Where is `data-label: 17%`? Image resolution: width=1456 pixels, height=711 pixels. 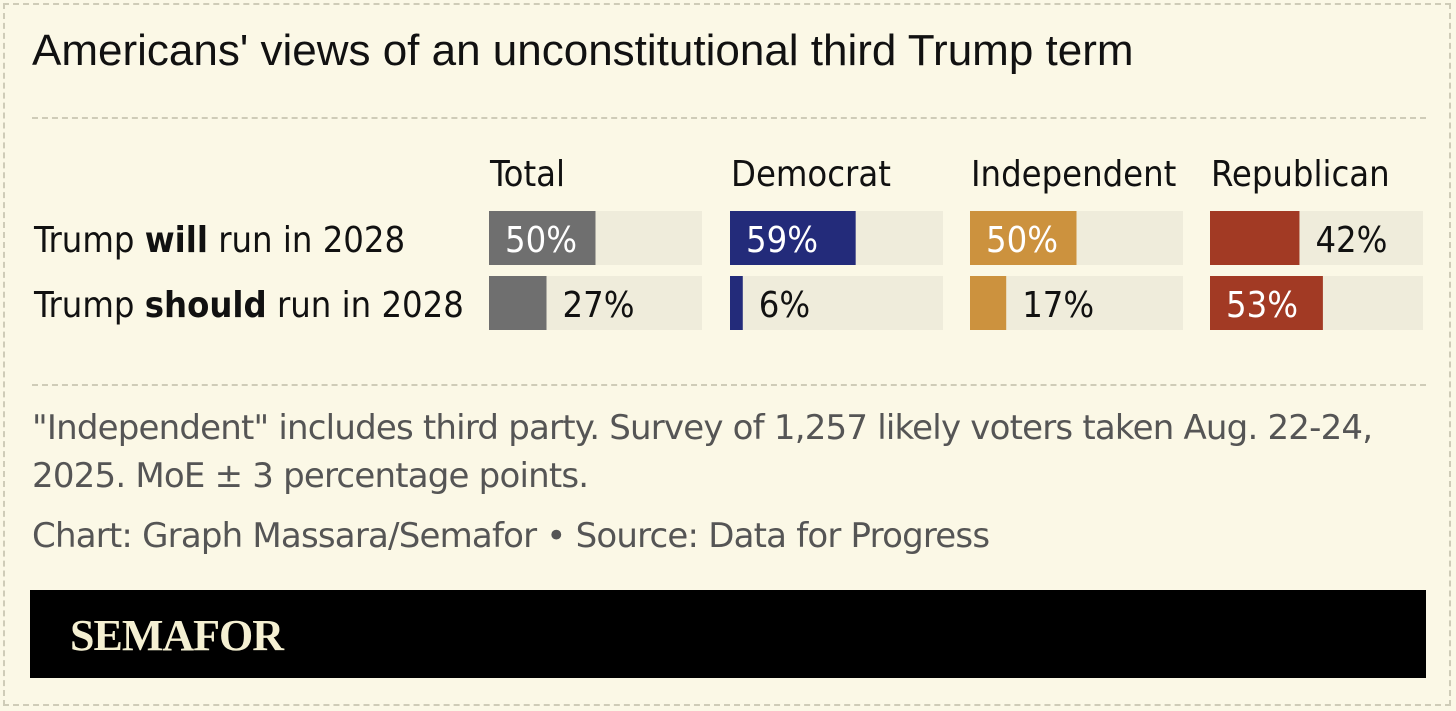
data-label: 17% is located at coordinates (1058, 305).